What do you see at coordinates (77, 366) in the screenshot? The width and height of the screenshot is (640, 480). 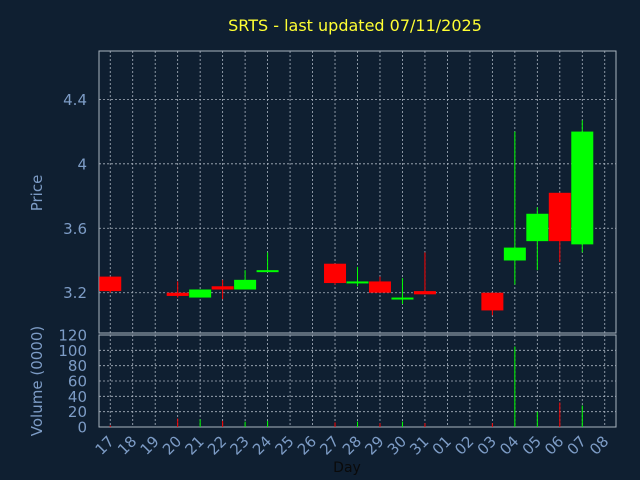 I see `volume-tick-label: 80` at bounding box center [77, 366].